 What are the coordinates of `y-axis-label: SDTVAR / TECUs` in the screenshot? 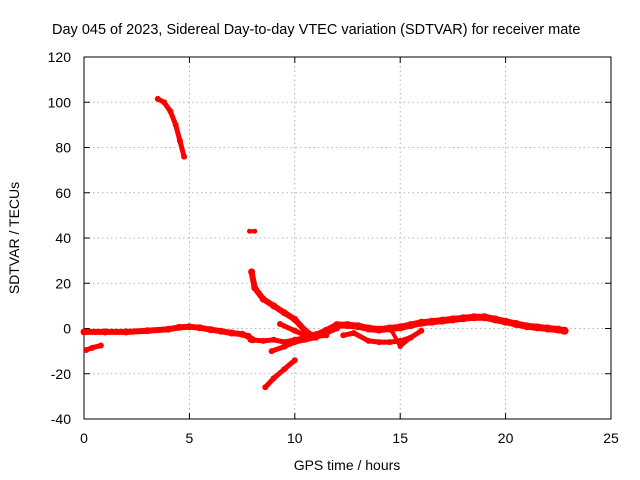 It's located at (14, 238).